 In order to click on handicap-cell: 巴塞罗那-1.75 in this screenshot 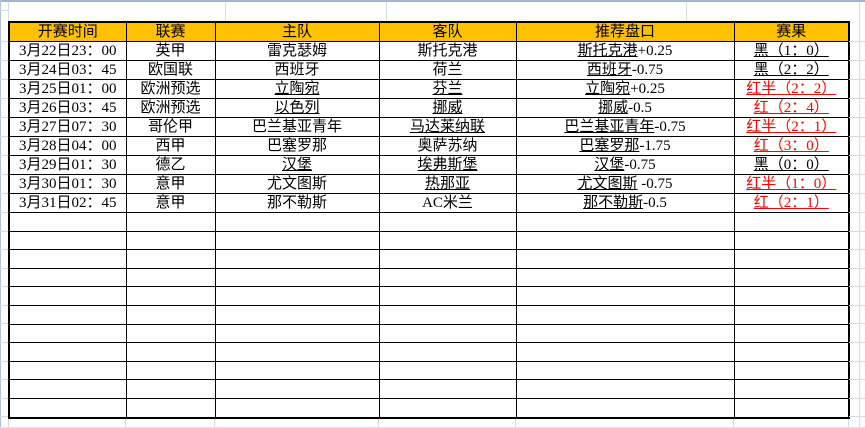, I will do `click(625, 146)`.